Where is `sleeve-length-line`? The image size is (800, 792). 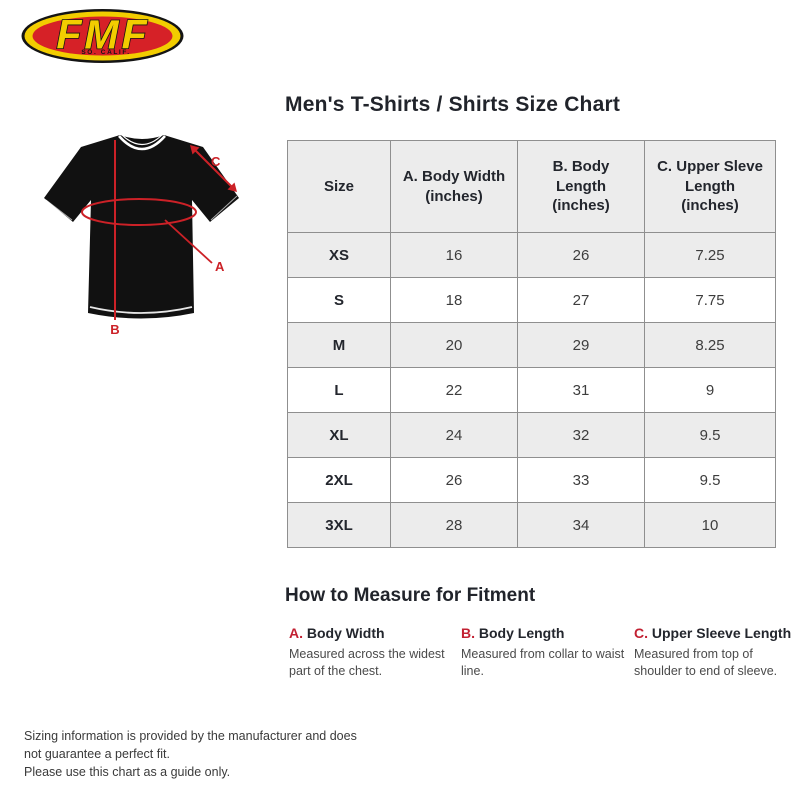 sleeve-length-line is located at coordinates (213, 168).